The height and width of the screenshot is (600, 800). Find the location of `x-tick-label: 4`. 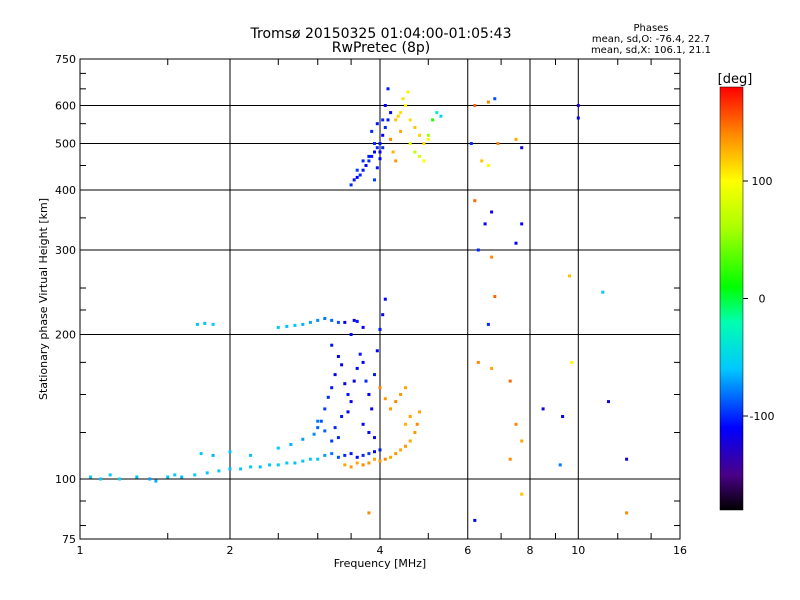

x-tick-label: 4 is located at coordinates (380, 550).